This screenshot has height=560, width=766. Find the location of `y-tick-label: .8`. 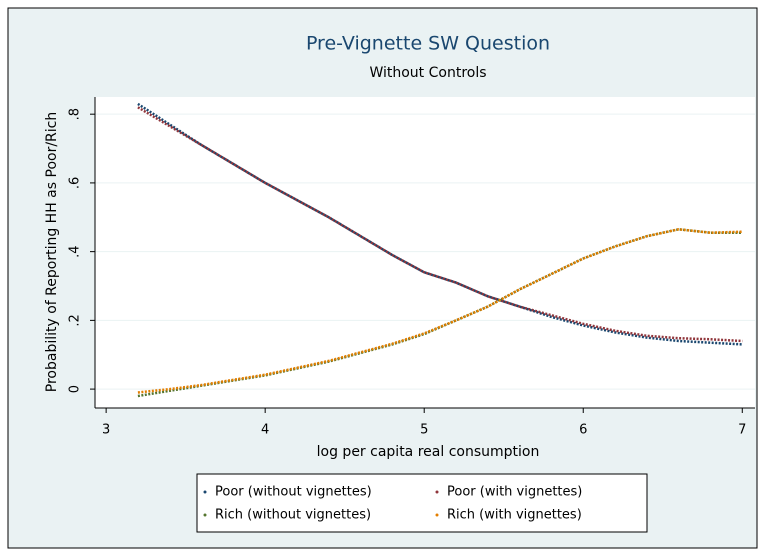

y-tick-label: .8 is located at coordinates (75, 114).